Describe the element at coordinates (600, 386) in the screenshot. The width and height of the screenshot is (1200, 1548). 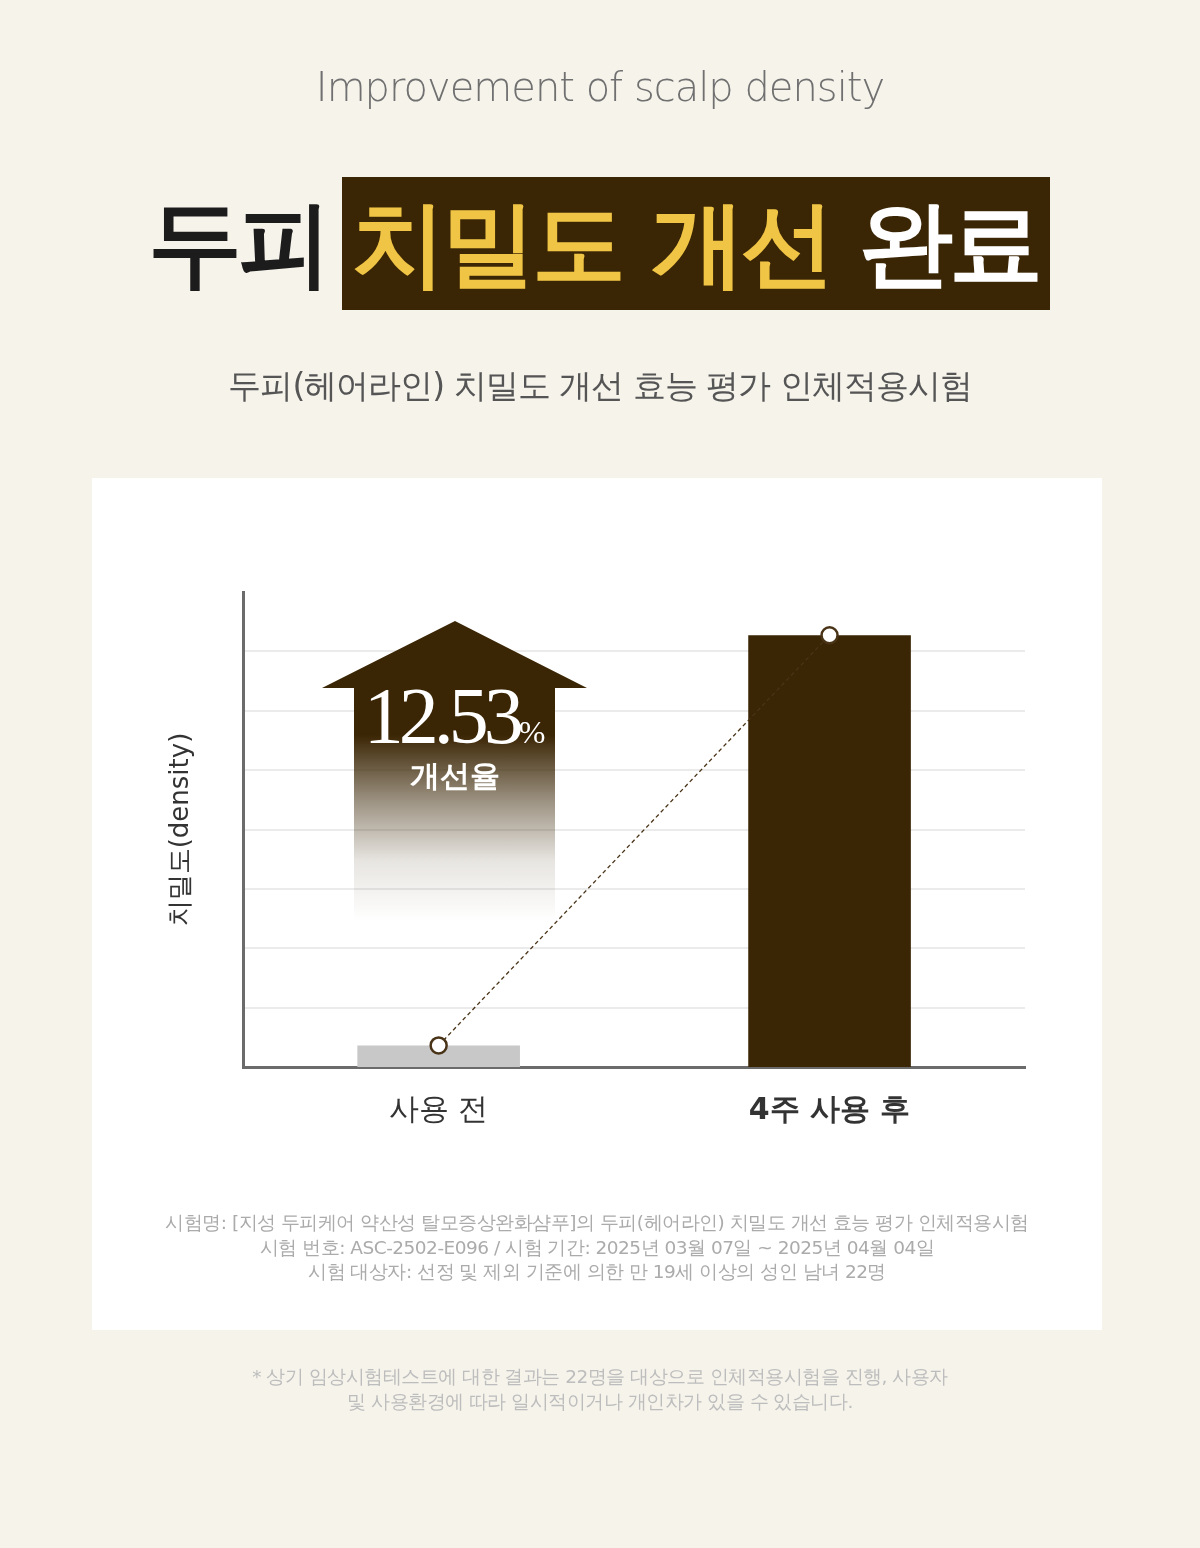
I see `chart-subtitle: 두피(헤어라인) 치밀도 개선 효능 평가 인체적용시험` at that location.